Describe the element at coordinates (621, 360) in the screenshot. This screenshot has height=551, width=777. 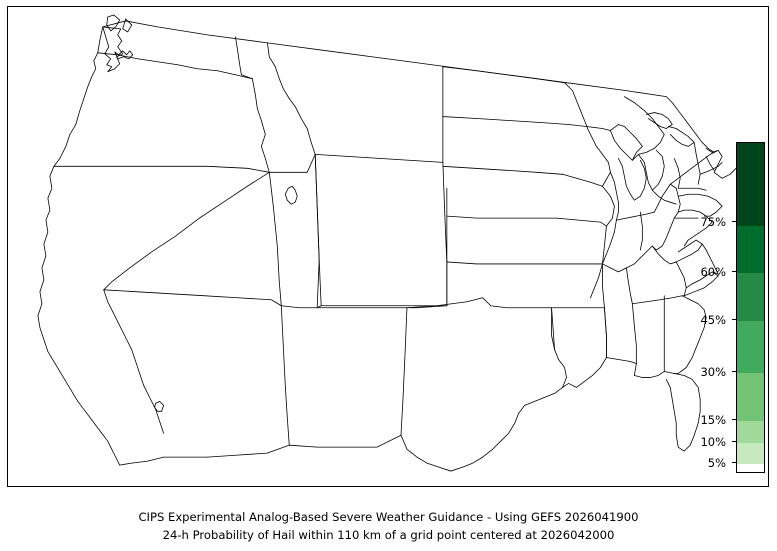
I see `mississippi-gulf` at that location.